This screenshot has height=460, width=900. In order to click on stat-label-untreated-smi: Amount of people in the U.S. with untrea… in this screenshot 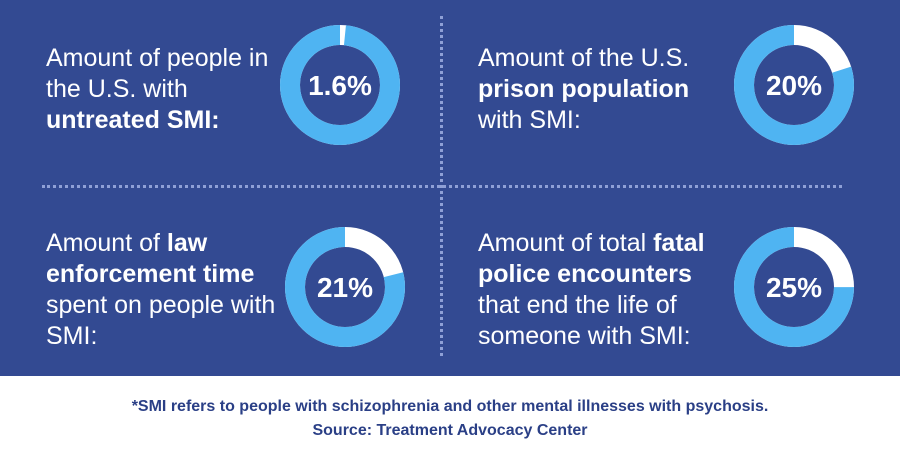, I will do `click(164, 89)`.